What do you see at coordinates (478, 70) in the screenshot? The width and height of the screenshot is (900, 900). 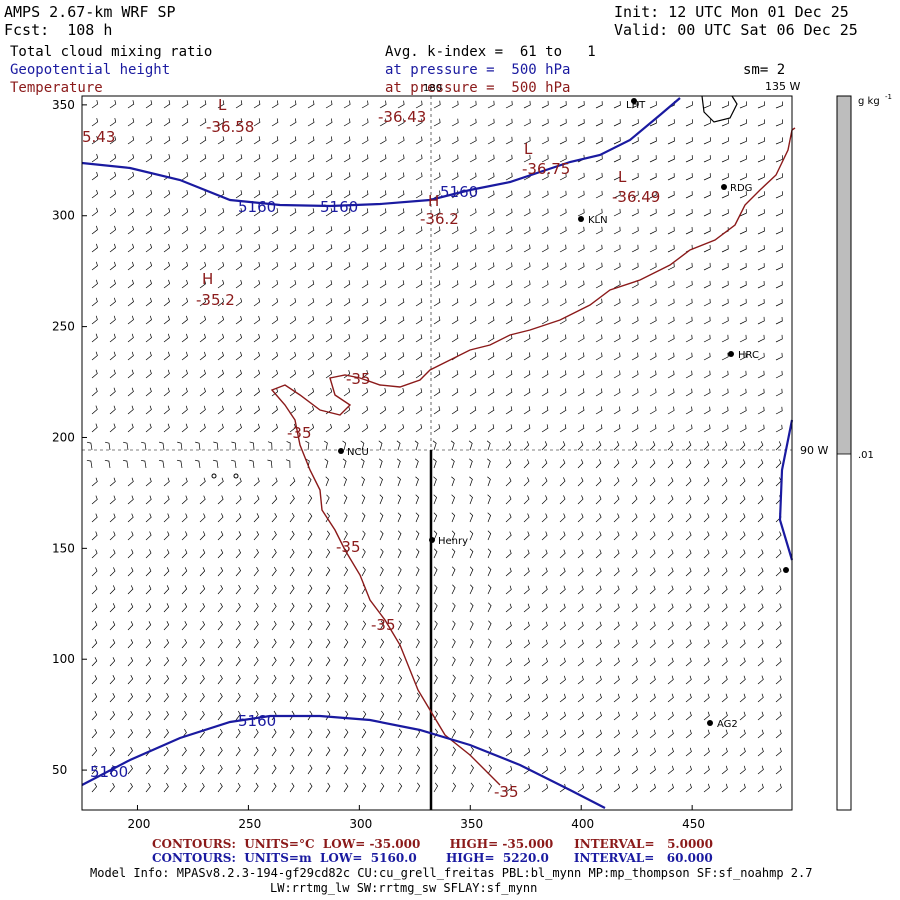 I see `pressure-height: at pressure = 500 hPa` at bounding box center [478, 70].